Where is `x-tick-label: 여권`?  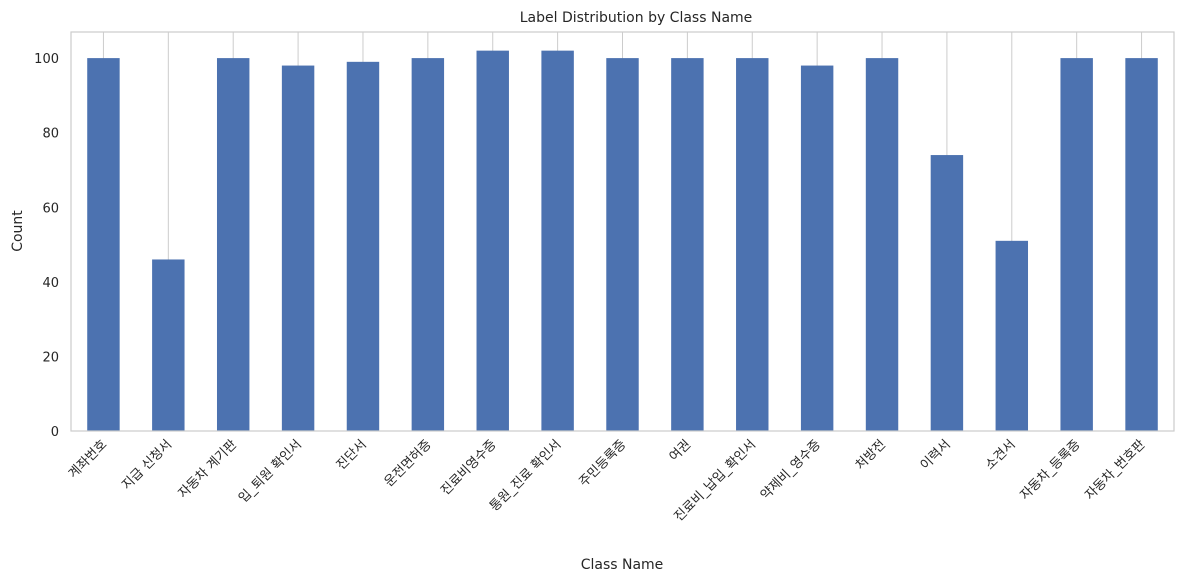 x-tick-label: 여권 is located at coordinates (681, 451).